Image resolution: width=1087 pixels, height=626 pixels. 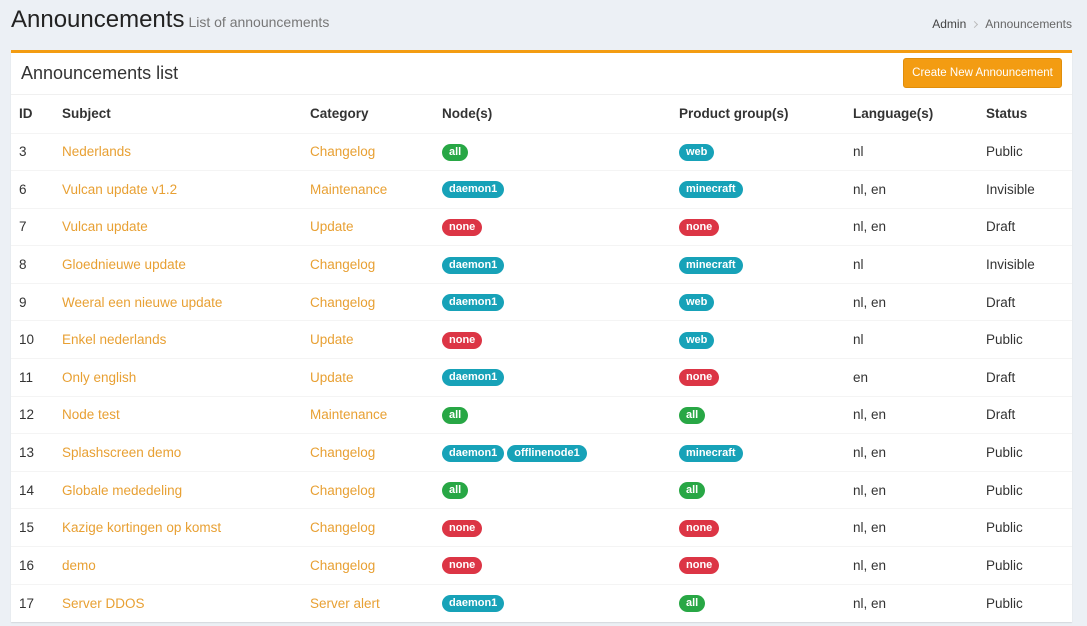 What do you see at coordinates (32, 489) in the screenshot?
I see `id-cell: 14` at bounding box center [32, 489].